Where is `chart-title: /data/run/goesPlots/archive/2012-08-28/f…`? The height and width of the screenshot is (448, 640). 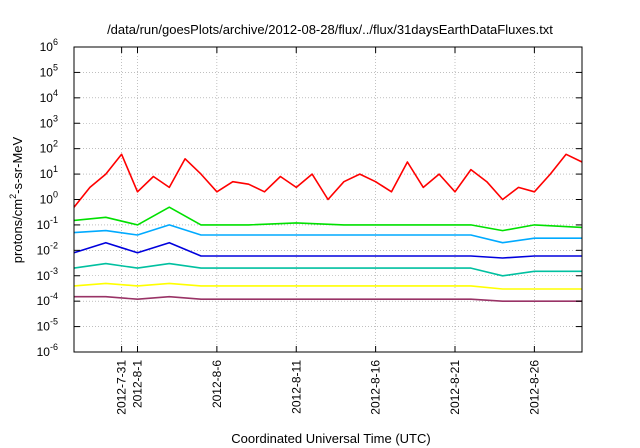 chart-title: /data/run/goesPlots/archive/2012-08-28/f… is located at coordinates (330, 29).